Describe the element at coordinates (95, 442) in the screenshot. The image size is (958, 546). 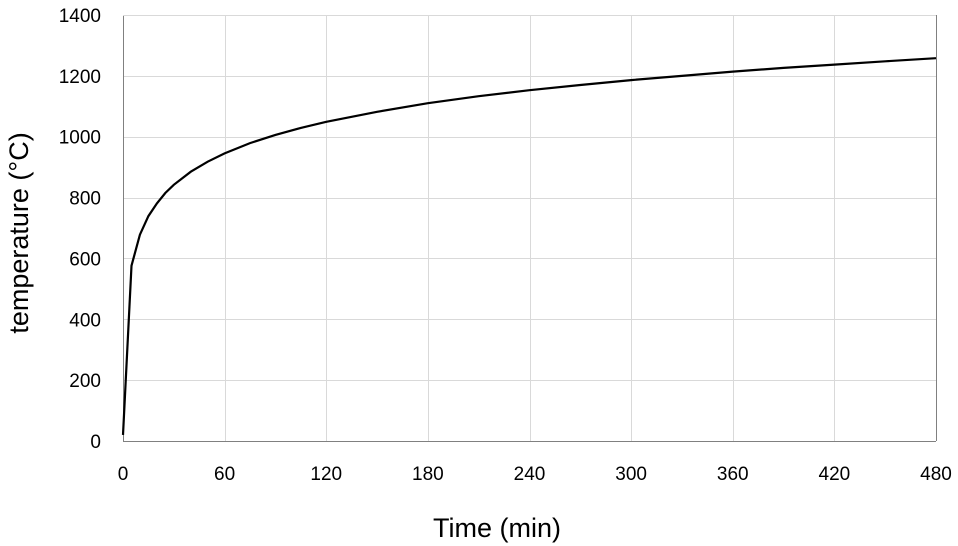
I see `y-tick-label: 0` at that location.